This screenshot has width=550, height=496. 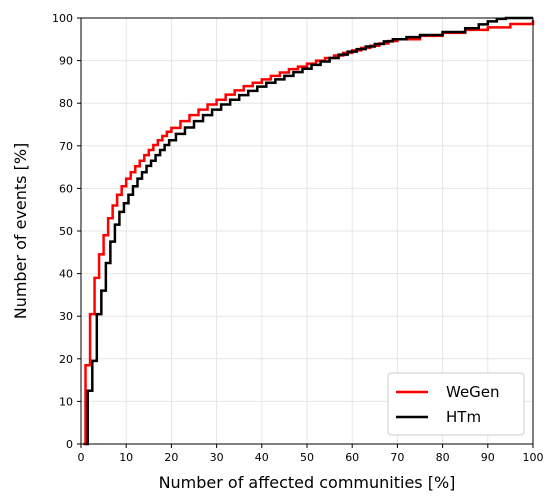 What do you see at coordinates (352, 457) in the screenshot?
I see `x-tick-label: 60` at bounding box center [352, 457].